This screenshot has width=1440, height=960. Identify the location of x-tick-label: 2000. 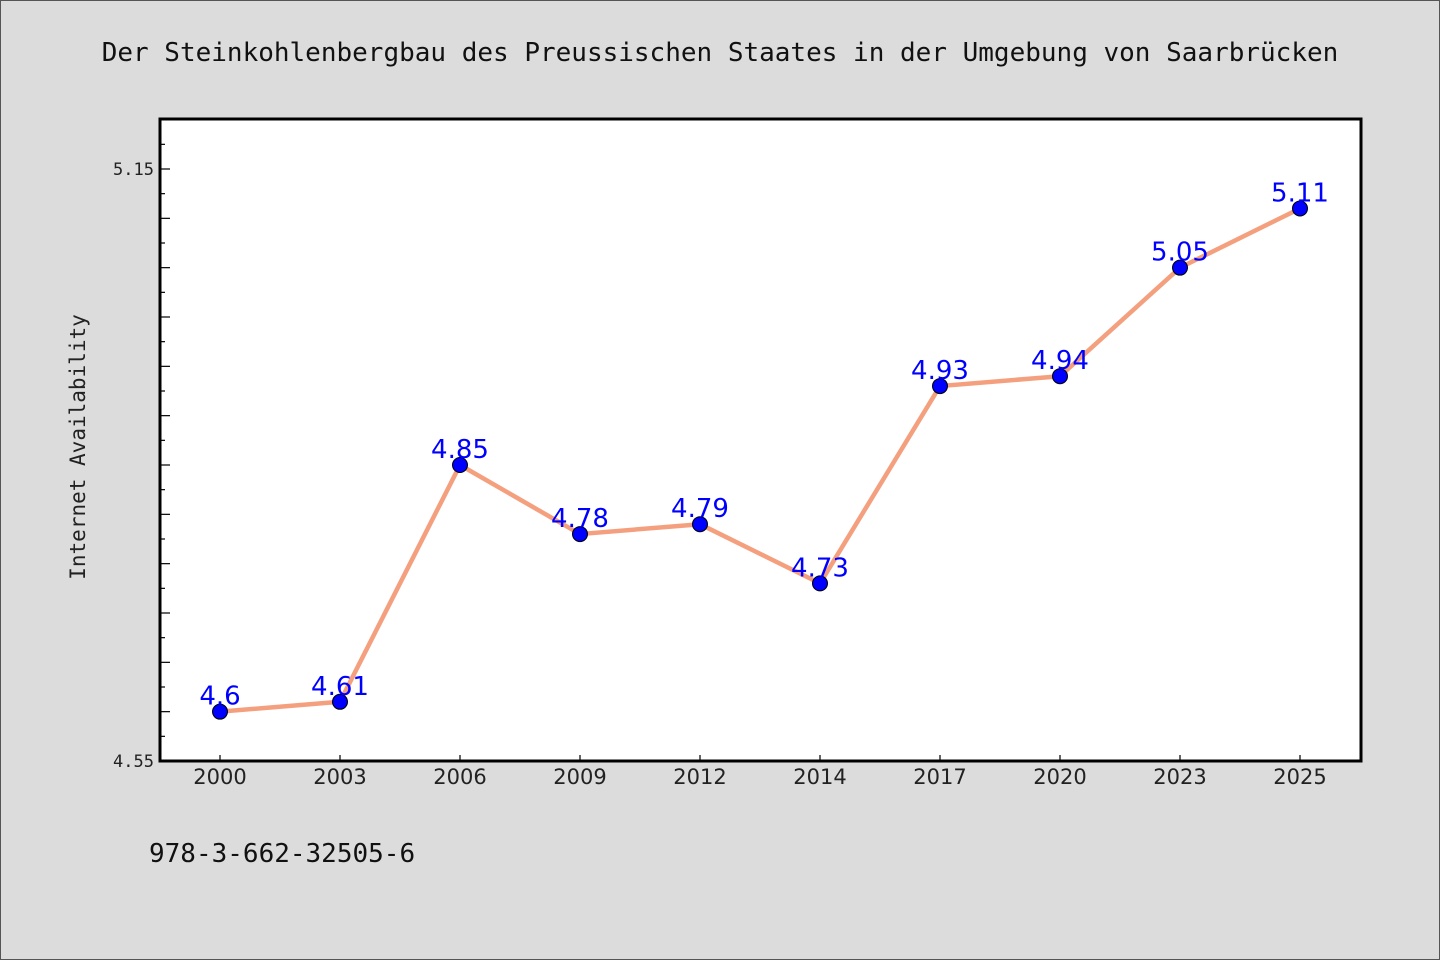
(219, 777).